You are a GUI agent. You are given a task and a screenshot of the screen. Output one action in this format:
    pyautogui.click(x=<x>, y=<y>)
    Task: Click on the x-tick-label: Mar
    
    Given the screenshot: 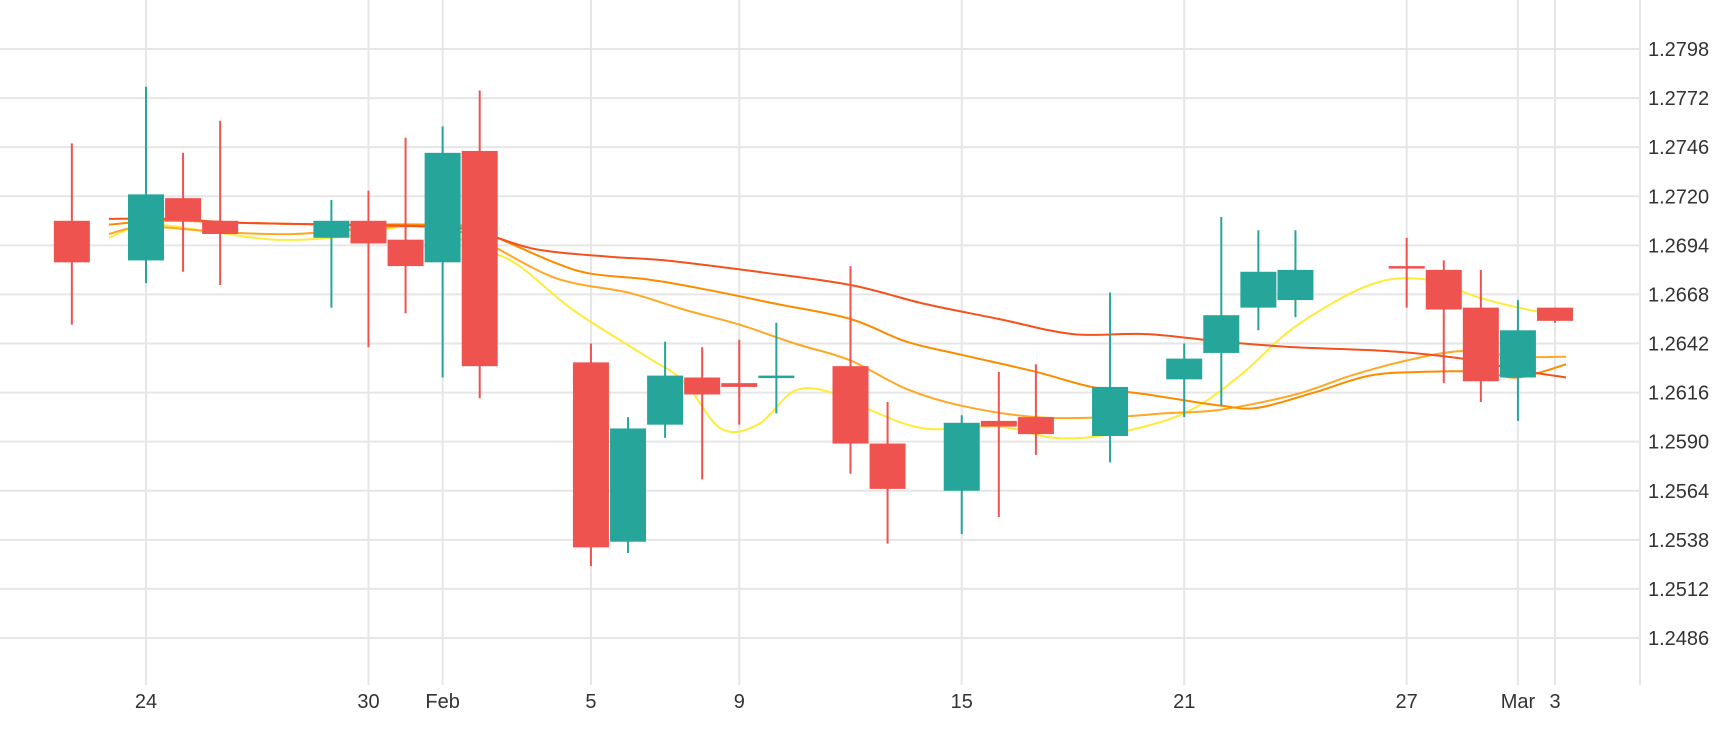 What is the action you would take?
    pyautogui.click(x=1518, y=702)
    